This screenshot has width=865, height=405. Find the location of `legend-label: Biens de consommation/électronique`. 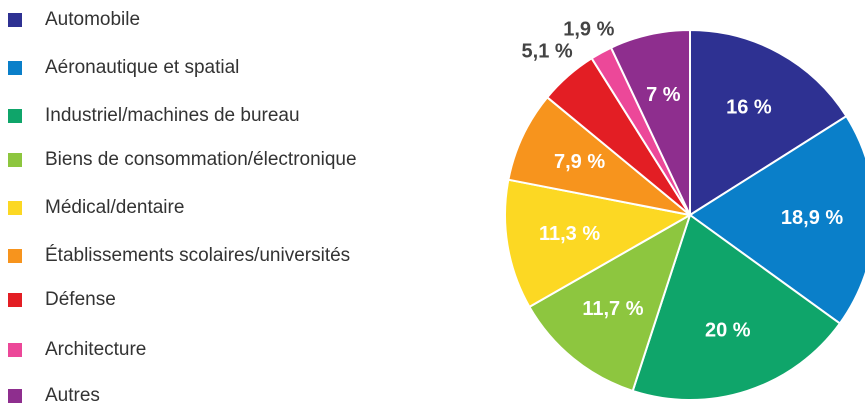

legend-label: Biens de consommation/électronique is located at coordinates (201, 159).